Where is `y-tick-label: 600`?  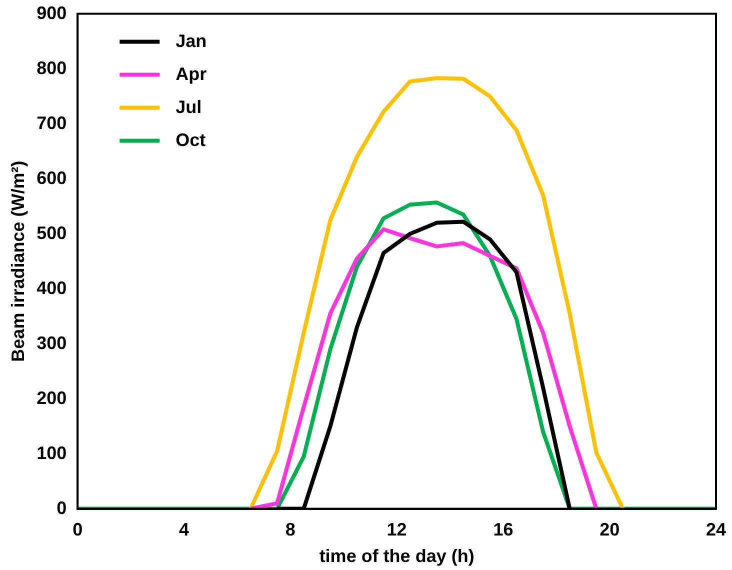
y-tick-label: 600 is located at coordinates (51, 178).